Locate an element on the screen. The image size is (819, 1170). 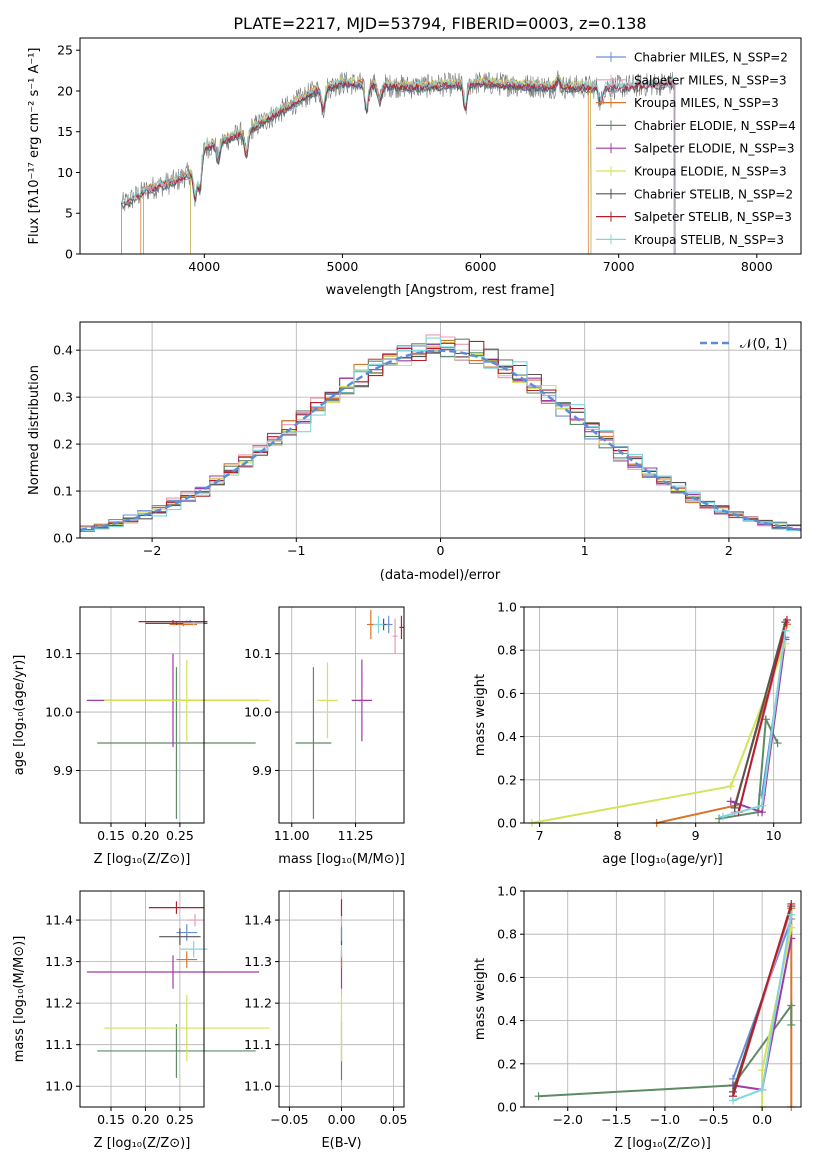
residuals-legend: 𝒩(0, 1) is located at coordinates (743, 344).